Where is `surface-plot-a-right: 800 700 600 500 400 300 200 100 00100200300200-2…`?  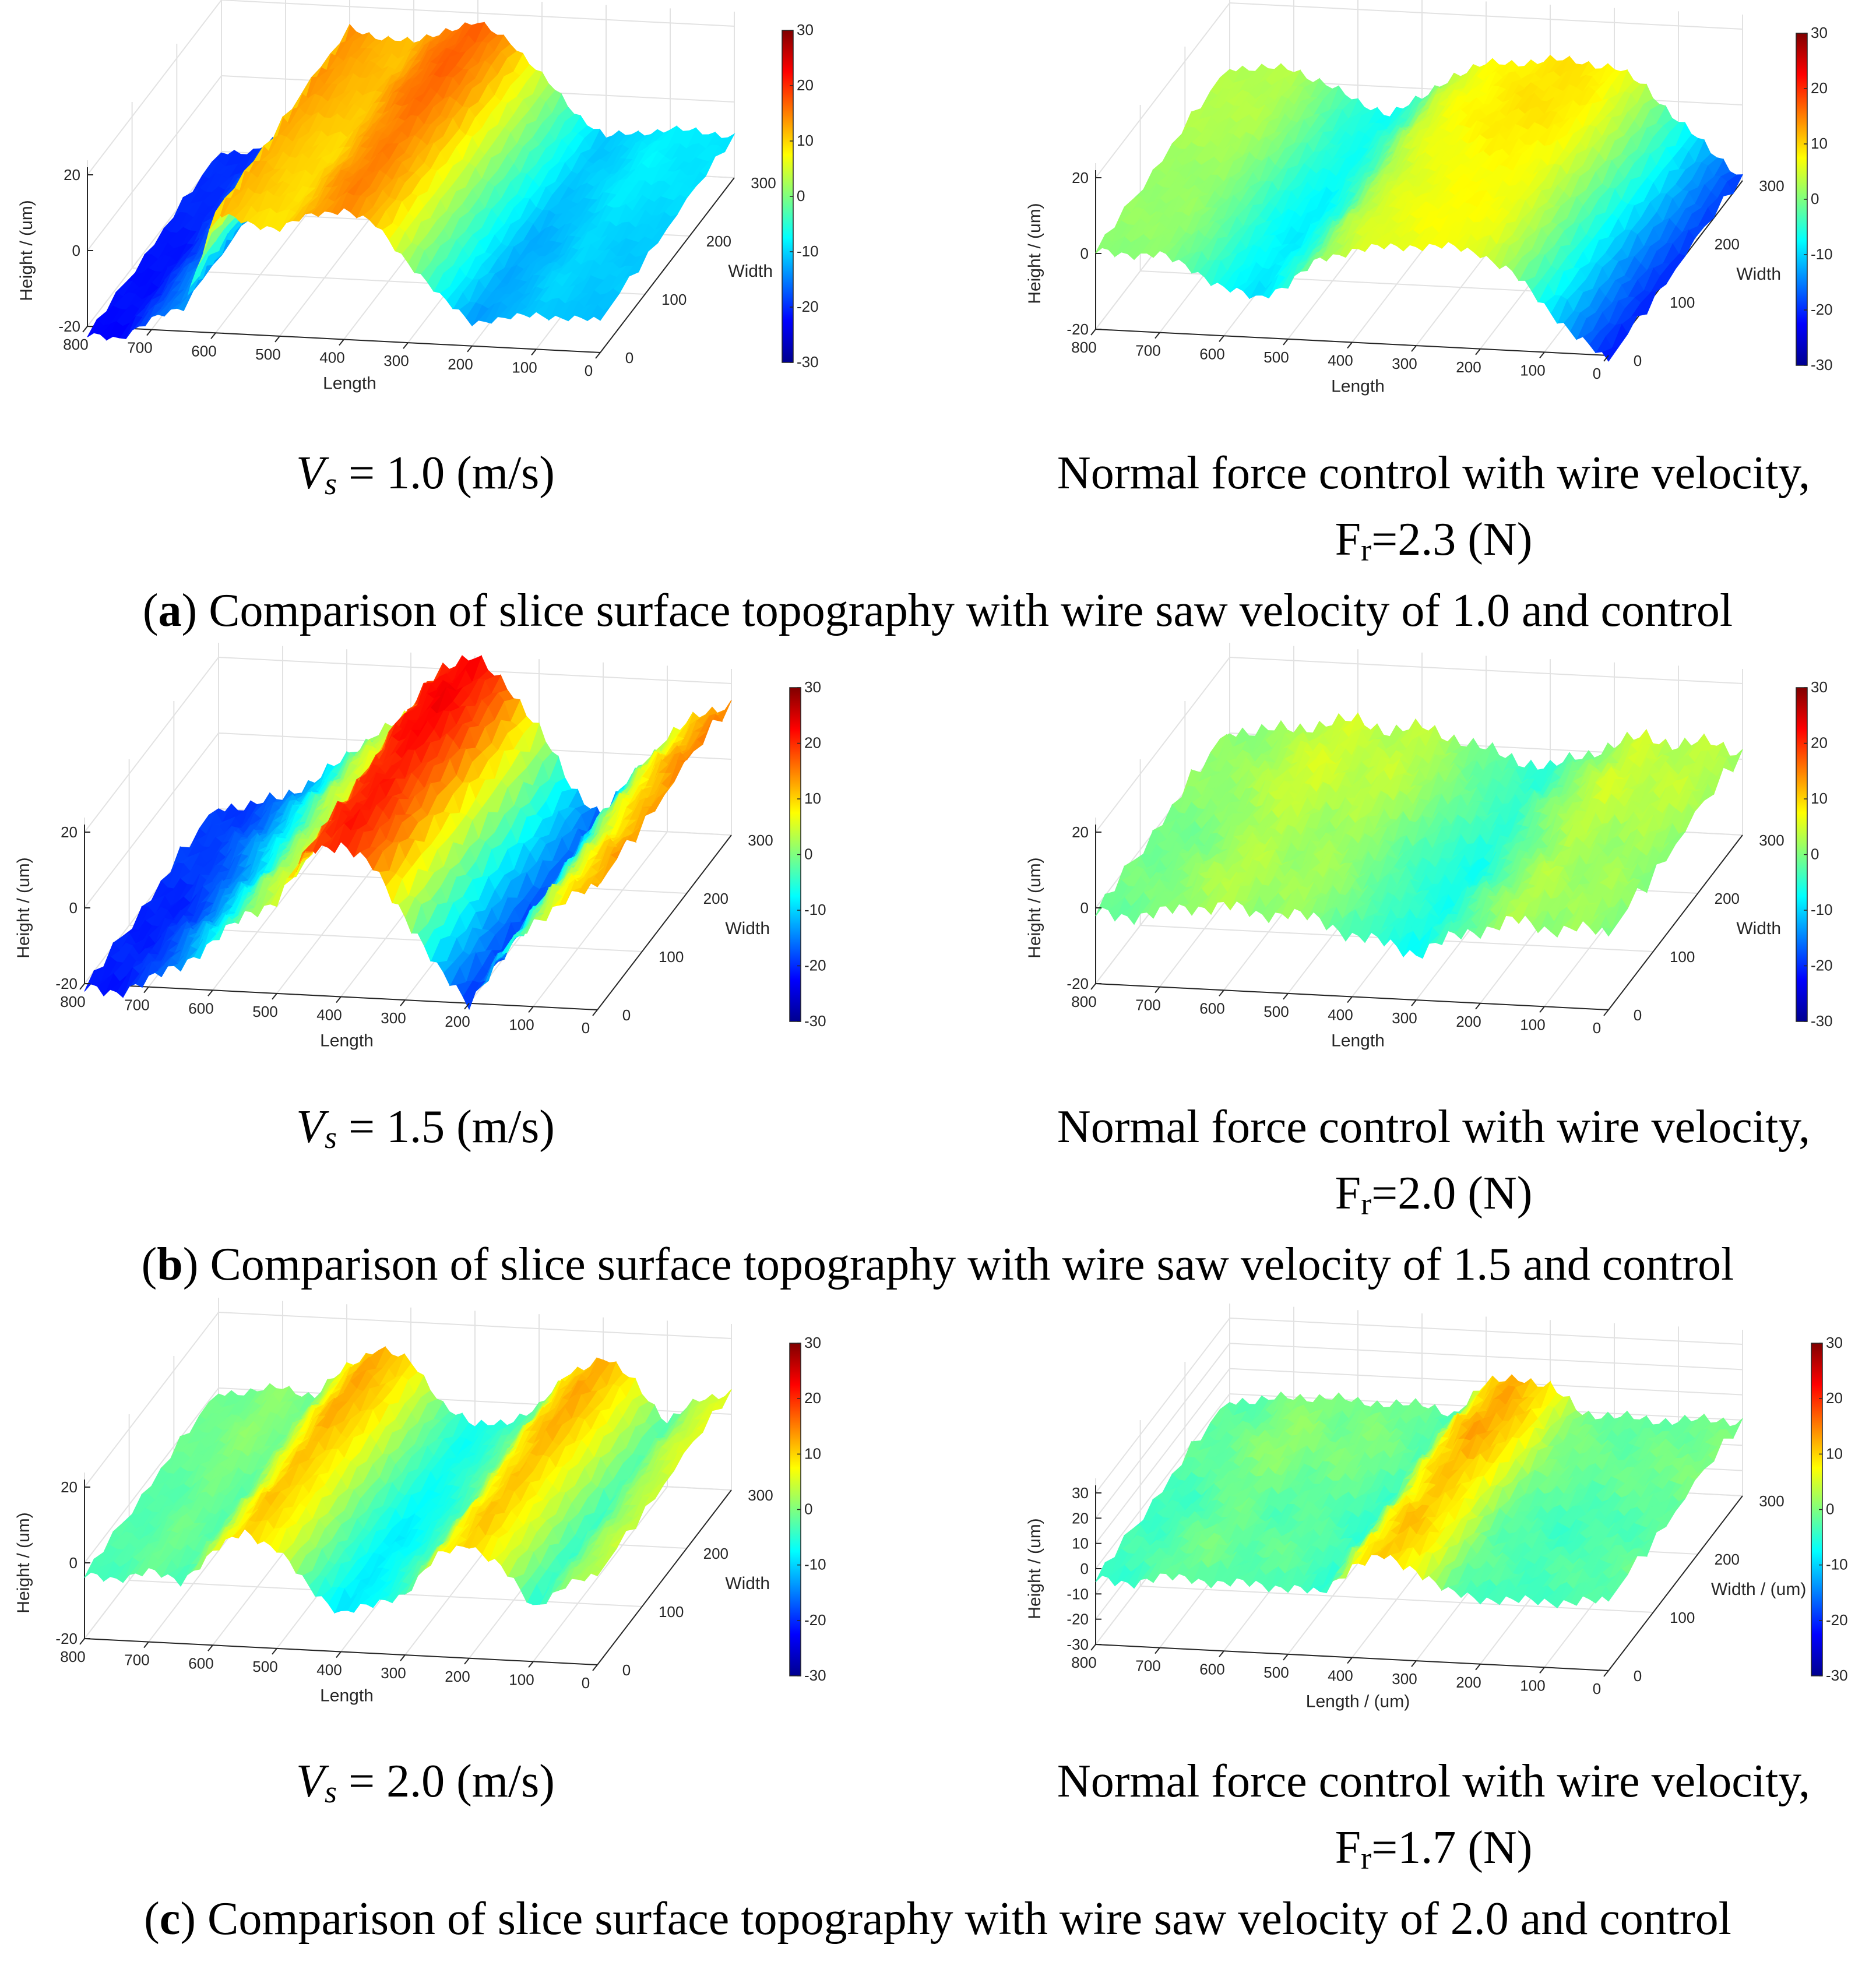
surface-plot-a-right: 800 700 600 500 400 300 200 100 00100200300200-2… is located at coordinates (1429, 198).